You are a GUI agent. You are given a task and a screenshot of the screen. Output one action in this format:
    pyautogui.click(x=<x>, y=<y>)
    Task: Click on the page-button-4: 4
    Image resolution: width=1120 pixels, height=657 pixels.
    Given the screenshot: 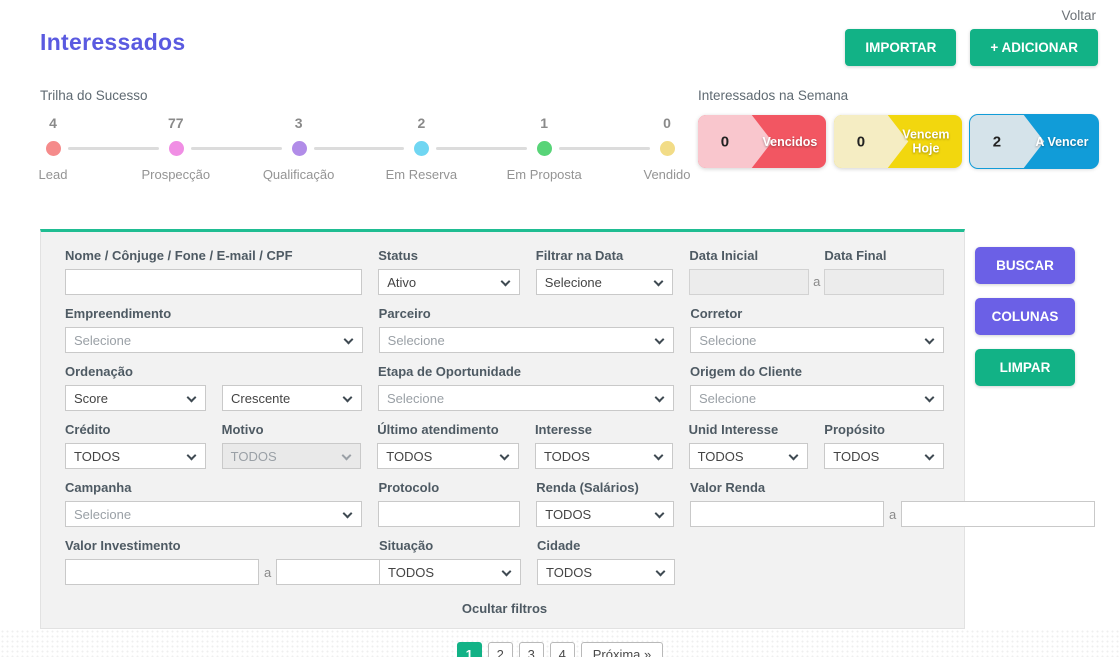 What is the action you would take?
    pyautogui.click(x=562, y=649)
    